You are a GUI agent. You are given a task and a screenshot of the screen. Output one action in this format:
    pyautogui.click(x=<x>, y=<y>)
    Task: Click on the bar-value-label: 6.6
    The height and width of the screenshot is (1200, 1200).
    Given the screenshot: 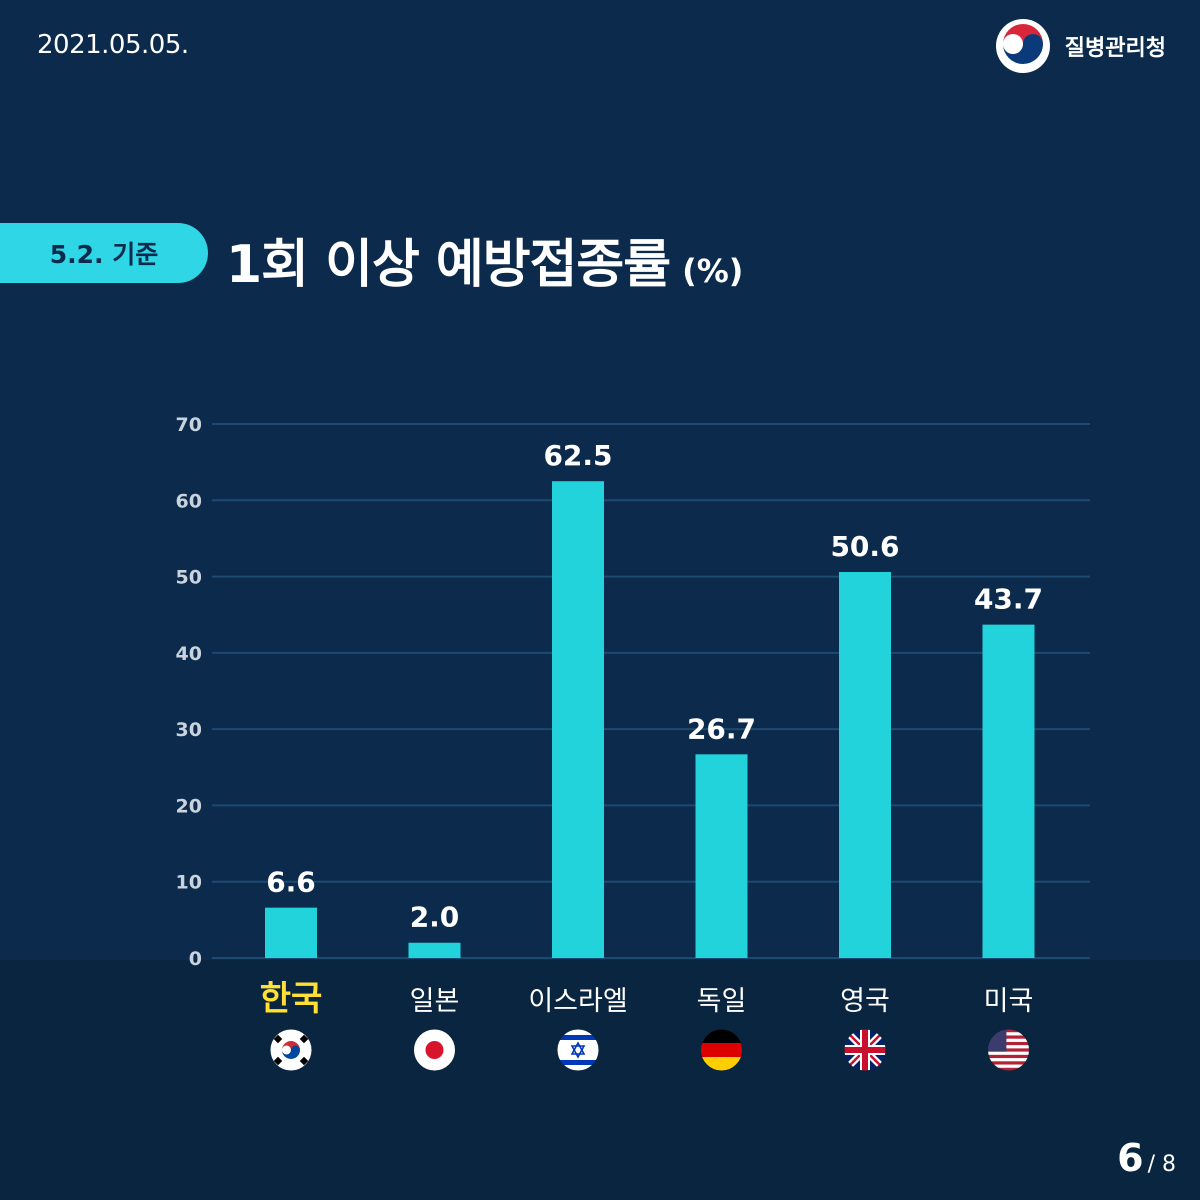 What is the action you would take?
    pyautogui.click(x=291, y=882)
    